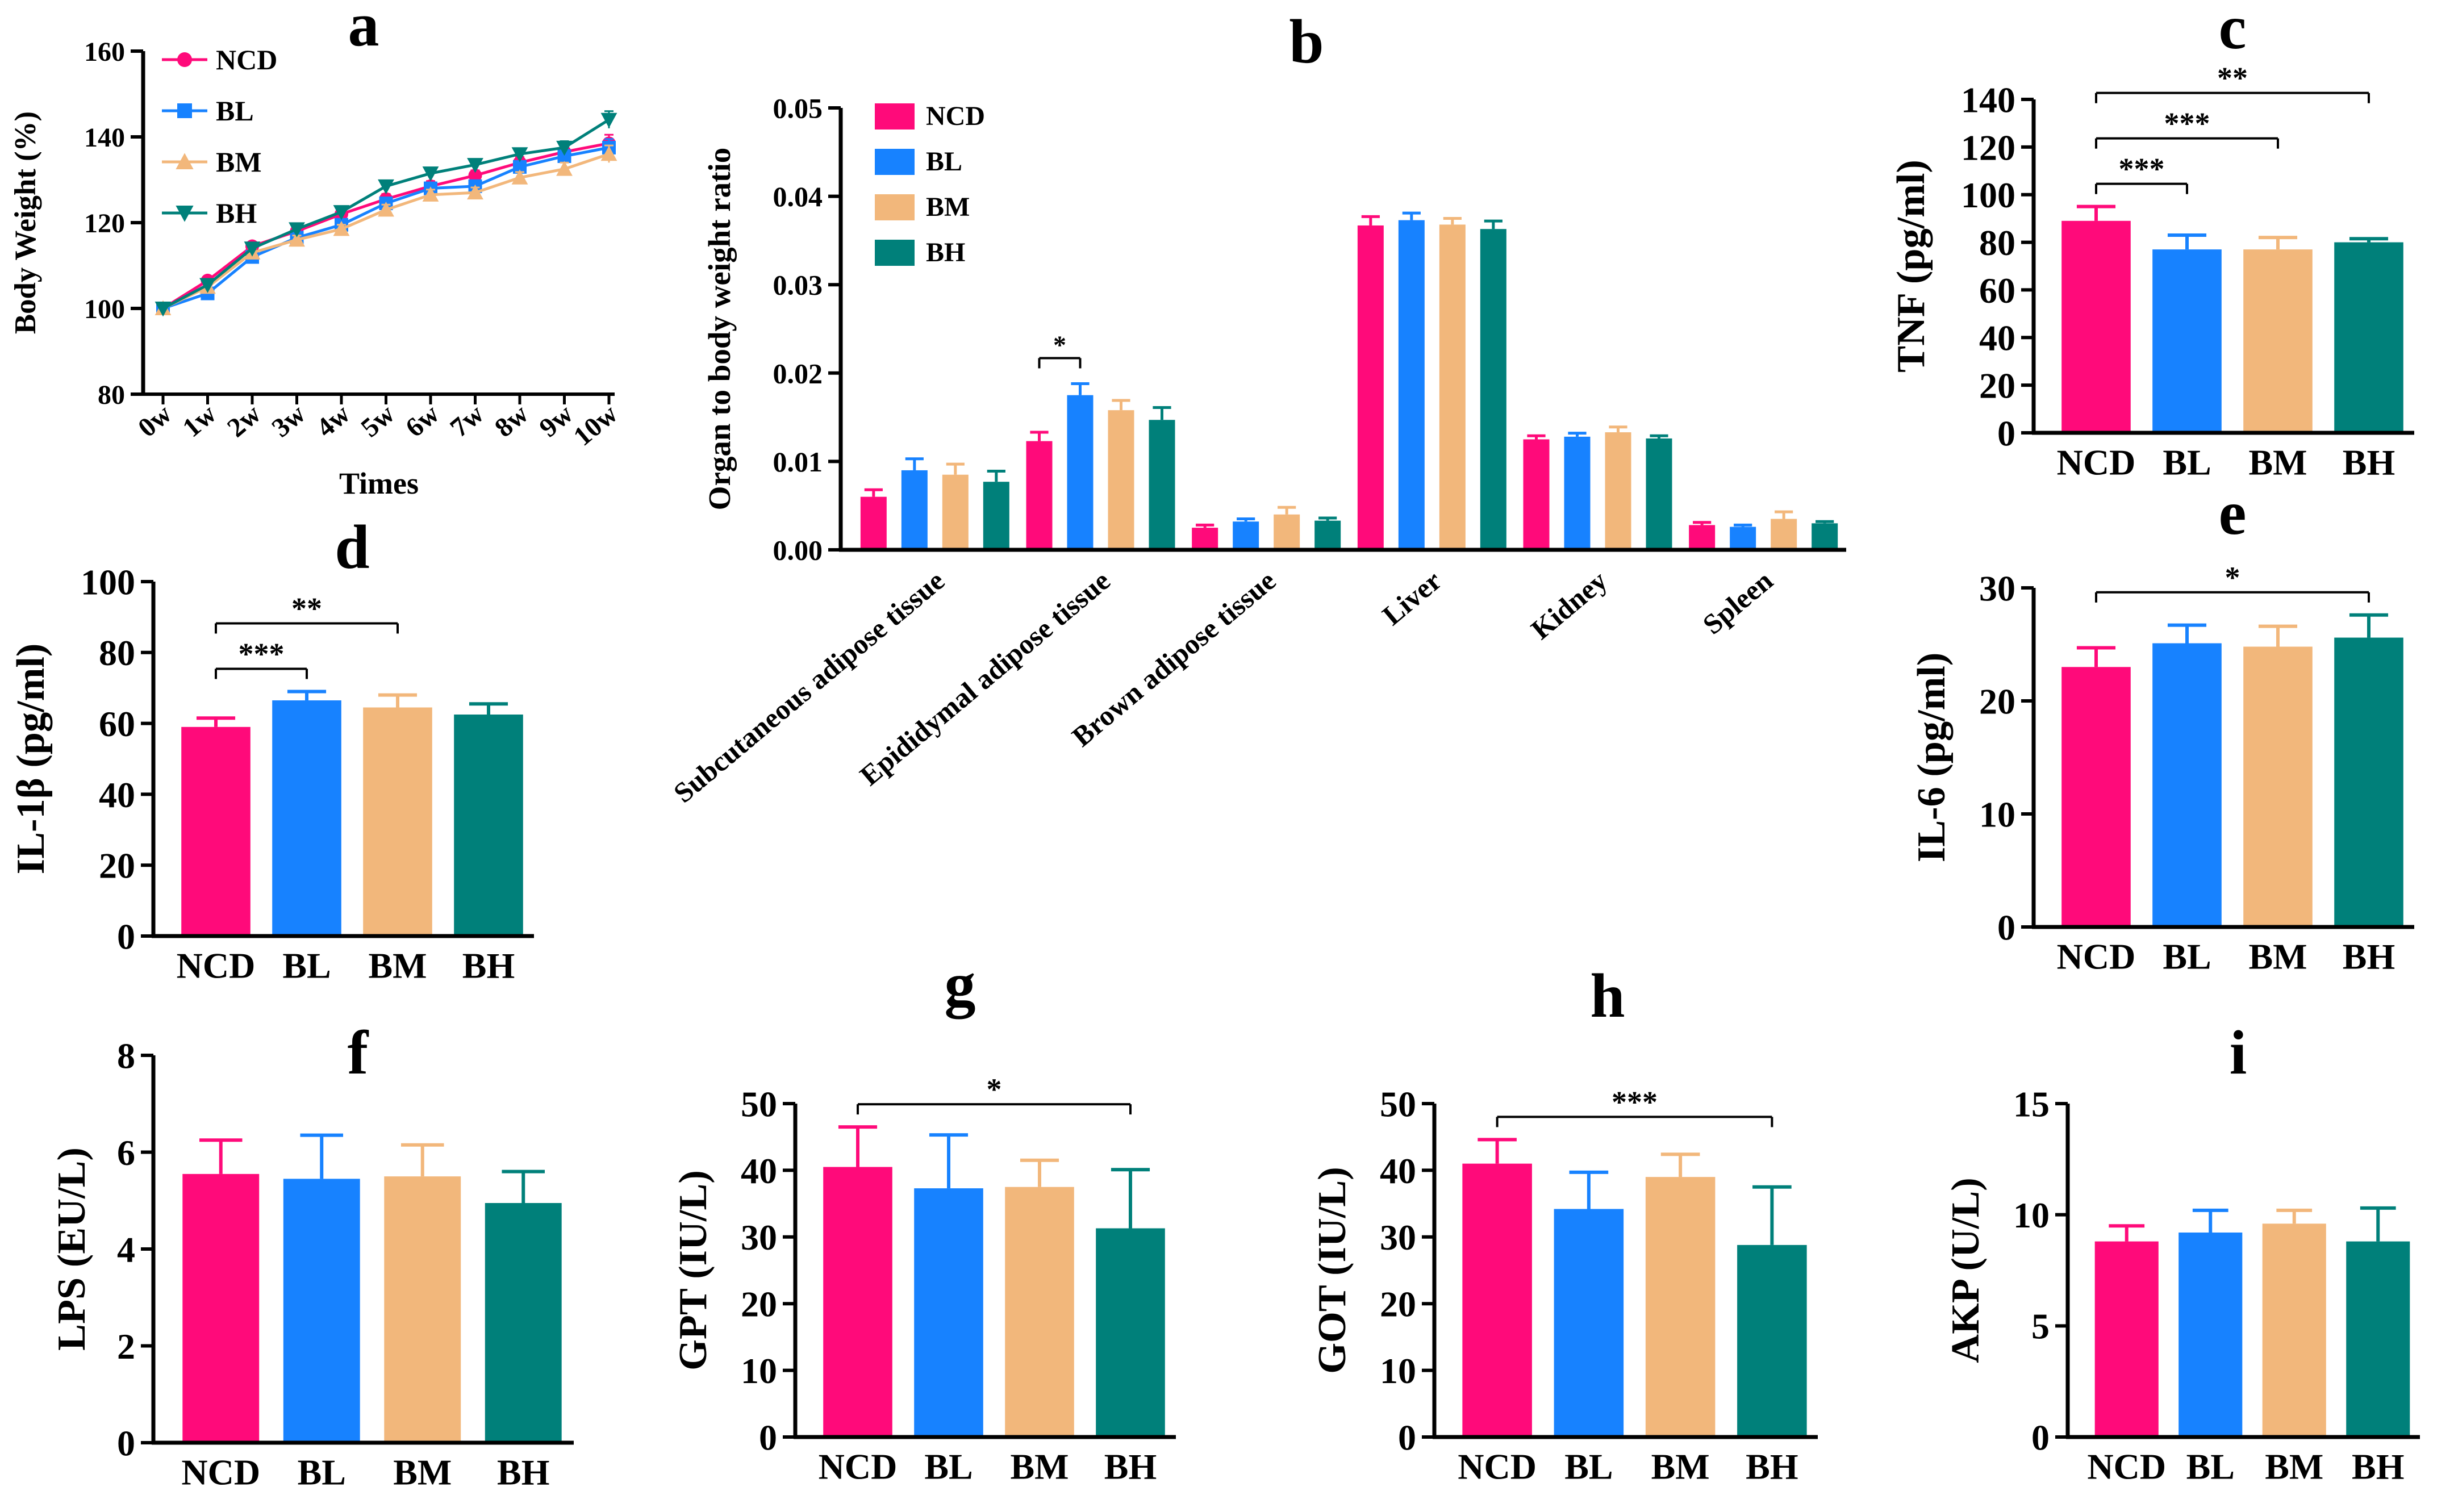 The image size is (2454, 1512). What do you see at coordinates (1411, 598) in the screenshot?
I see `x-tick-label: Liver` at bounding box center [1411, 598].